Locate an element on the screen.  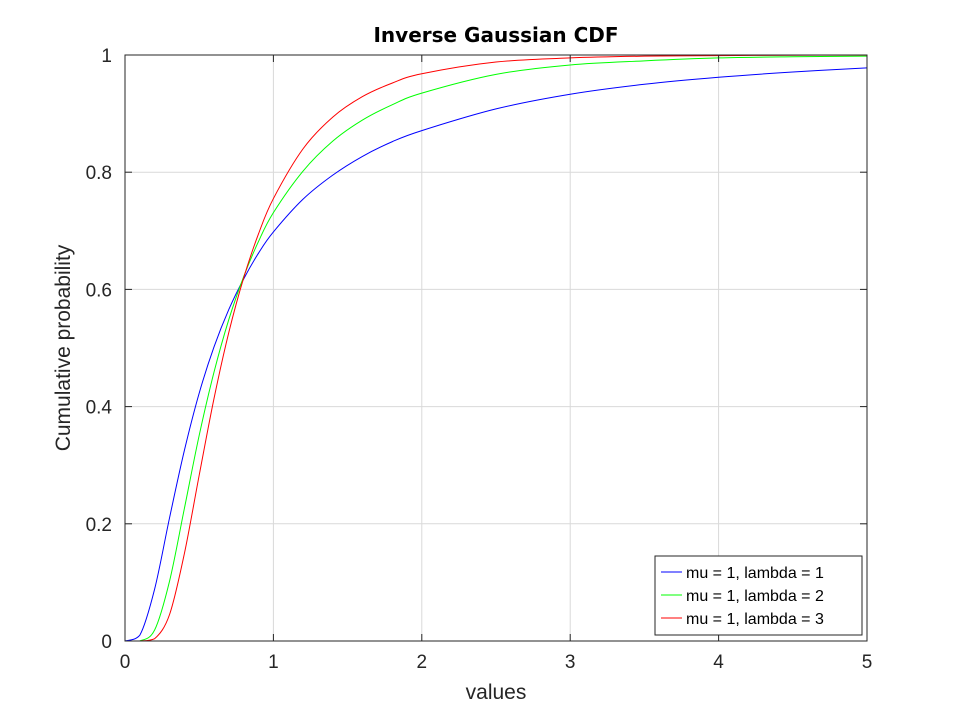
chart-title: Inverse Gaussian CDF is located at coordinates (495, 35).